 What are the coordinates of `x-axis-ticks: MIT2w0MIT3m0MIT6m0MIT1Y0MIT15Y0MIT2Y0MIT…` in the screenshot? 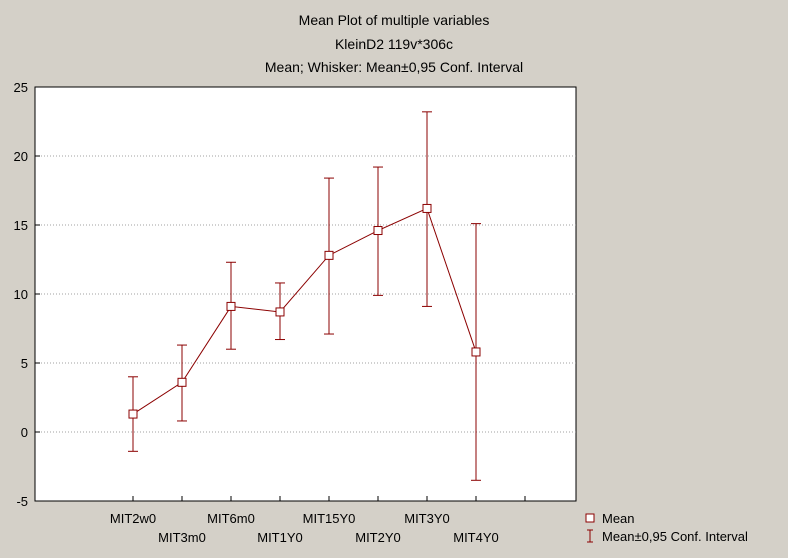 It's located at (318, 520).